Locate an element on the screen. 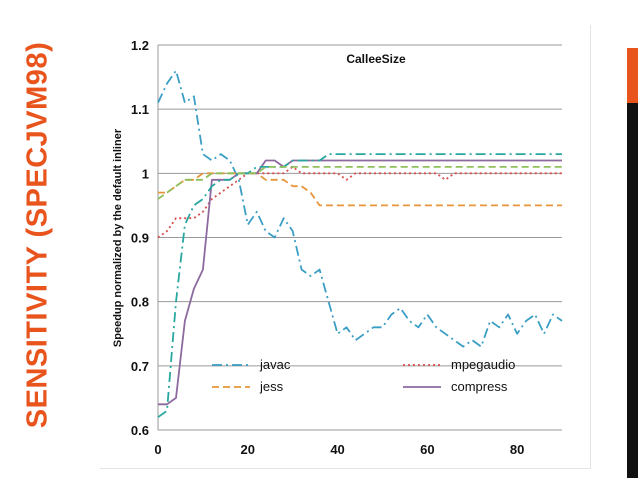 The height and width of the screenshot is (478, 638). x-tick-label: 0 is located at coordinates (157, 449).